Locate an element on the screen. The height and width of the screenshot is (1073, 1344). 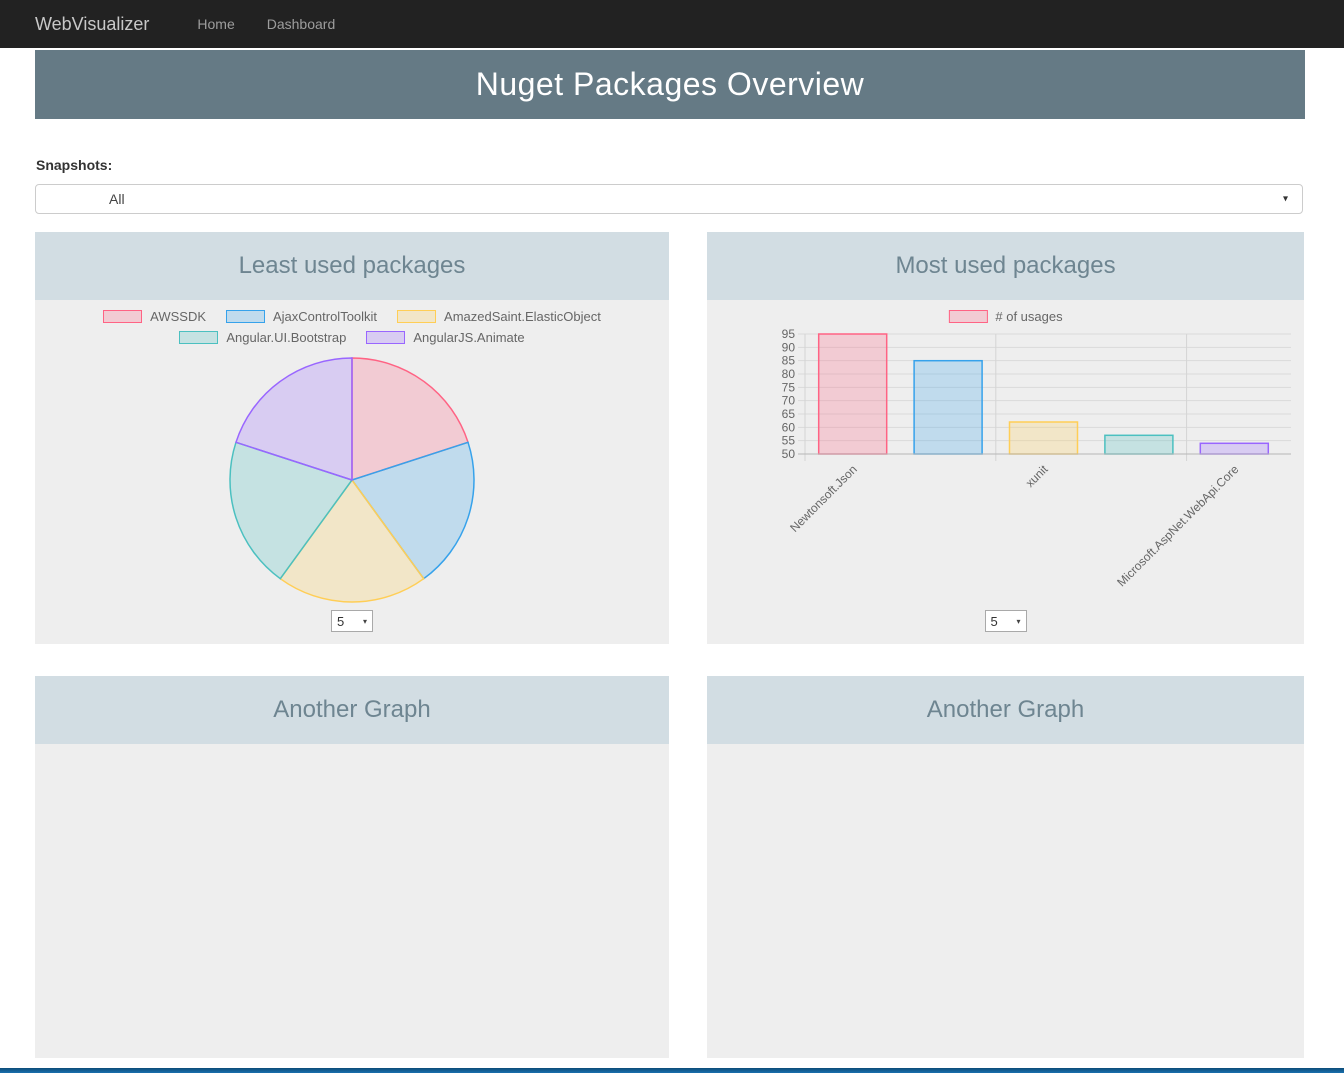
y-tick-label: 90 is located at coordinates (789, 347).